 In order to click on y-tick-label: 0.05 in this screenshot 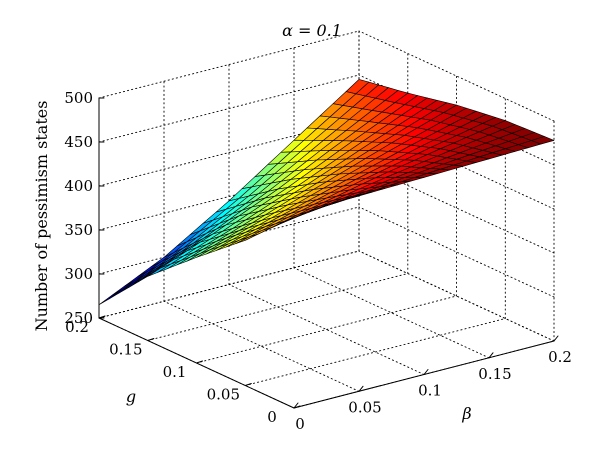, I will do `click(223, 395)`.